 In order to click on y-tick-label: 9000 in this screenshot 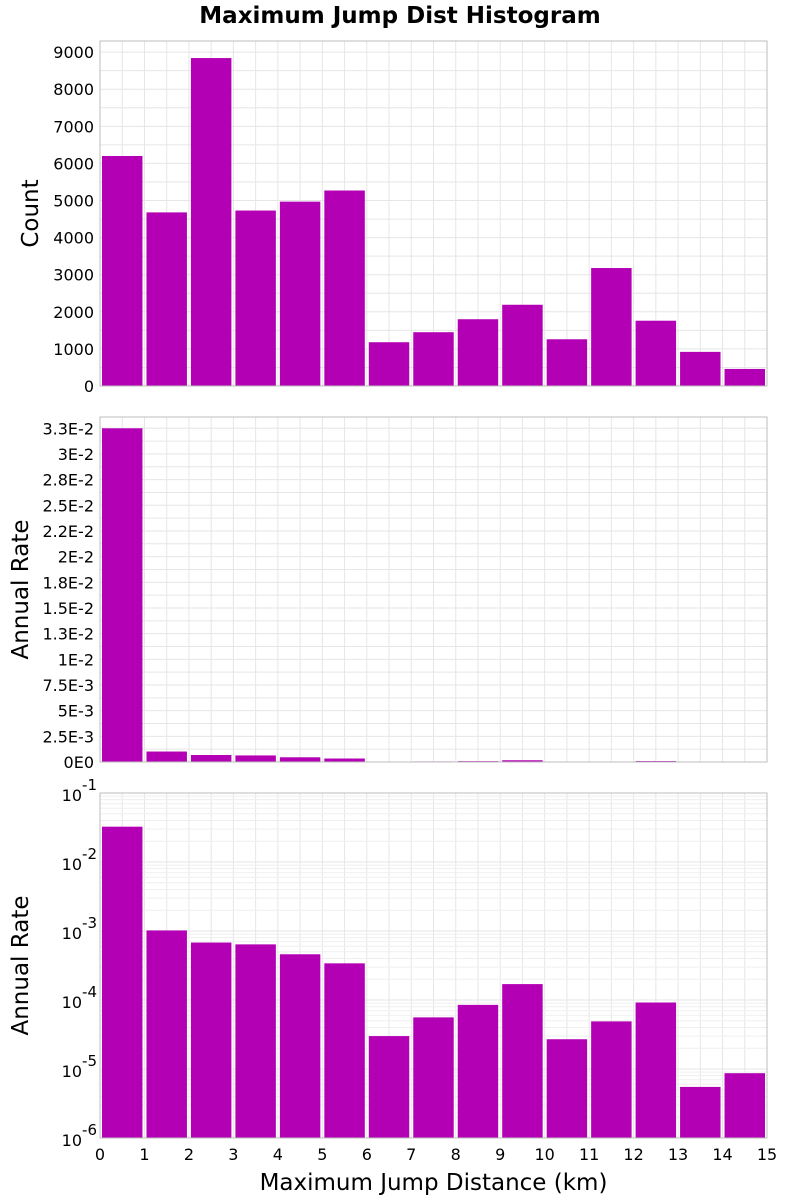, I will do `click(73, 52)`.